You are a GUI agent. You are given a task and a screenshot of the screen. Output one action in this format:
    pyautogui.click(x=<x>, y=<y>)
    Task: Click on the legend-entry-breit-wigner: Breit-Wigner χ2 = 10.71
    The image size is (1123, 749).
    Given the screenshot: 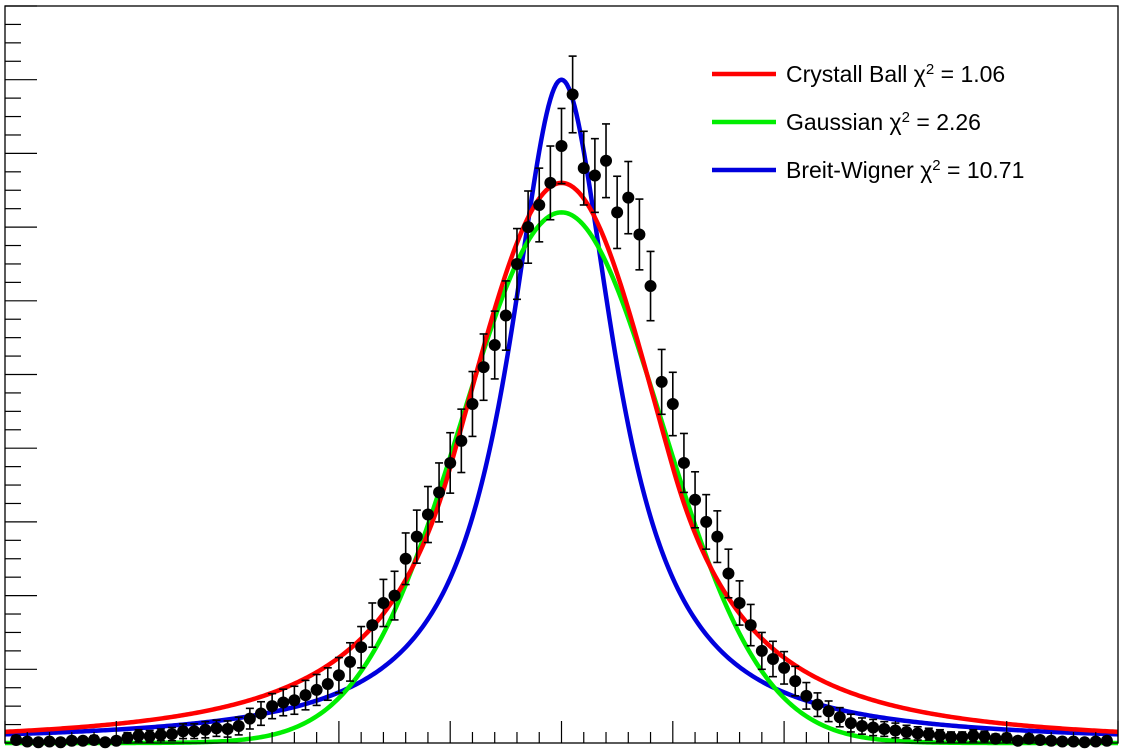 What is the action you would take?
    pyautogui.click(x=868, y=170)
    